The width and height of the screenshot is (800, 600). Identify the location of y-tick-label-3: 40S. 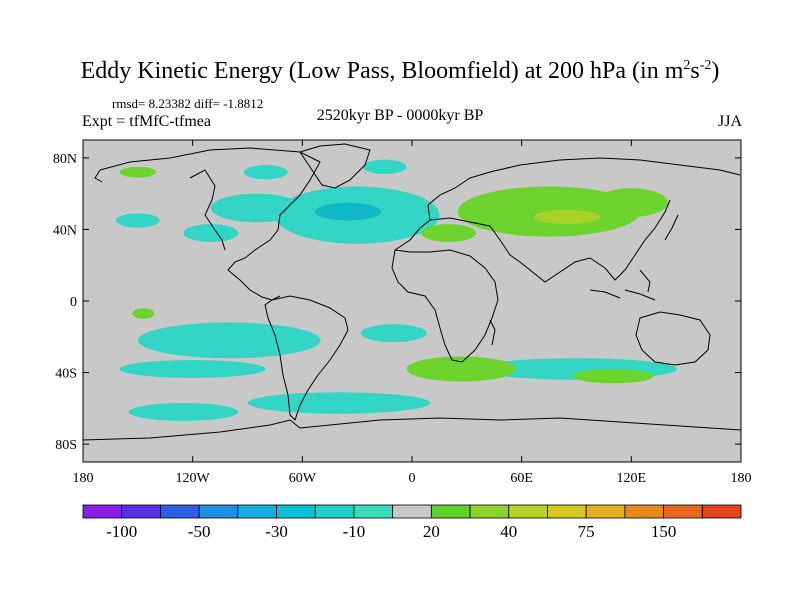
(66, 374).